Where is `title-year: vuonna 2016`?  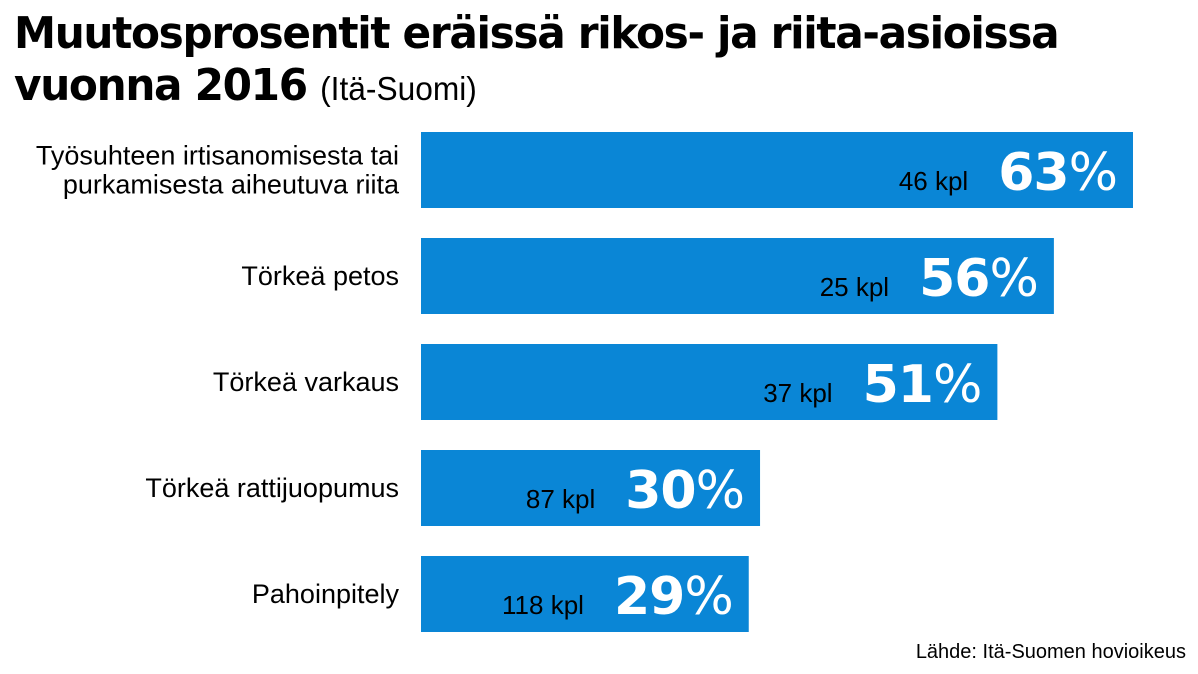
title-year: vuonna 2016 is located at coordinates (161, 85).